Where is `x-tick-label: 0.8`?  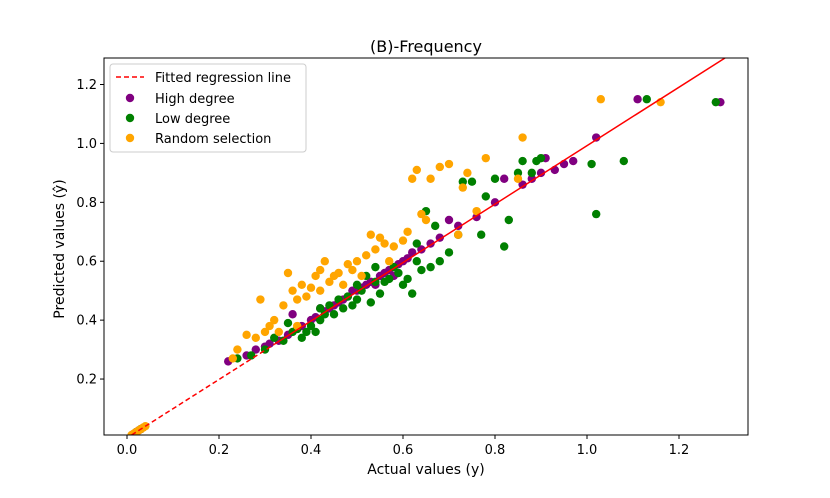 x-tick-label: 0.8 is located at coordinates (495, 450).